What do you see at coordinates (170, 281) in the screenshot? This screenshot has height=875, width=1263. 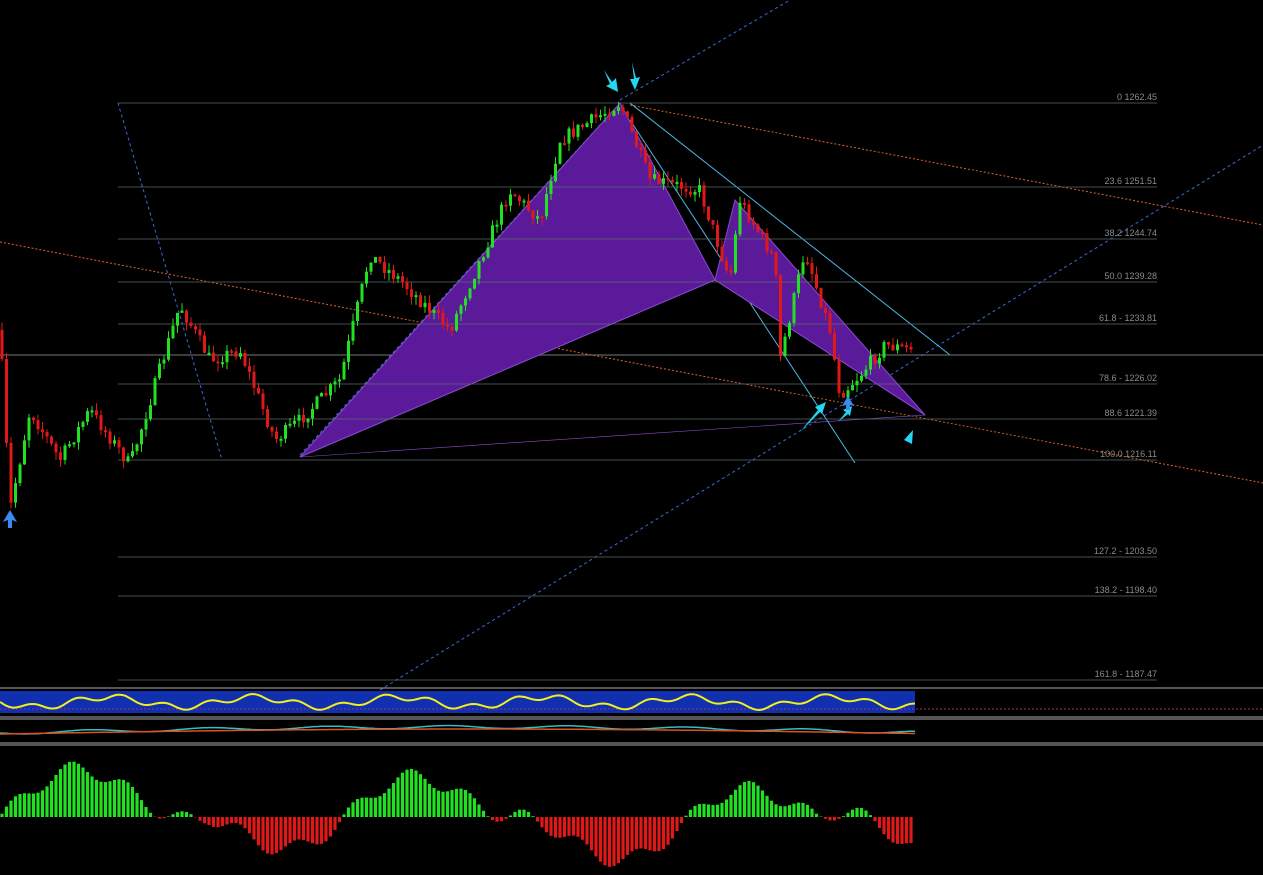 I see `channel-line` at bounding box center [170, 281].